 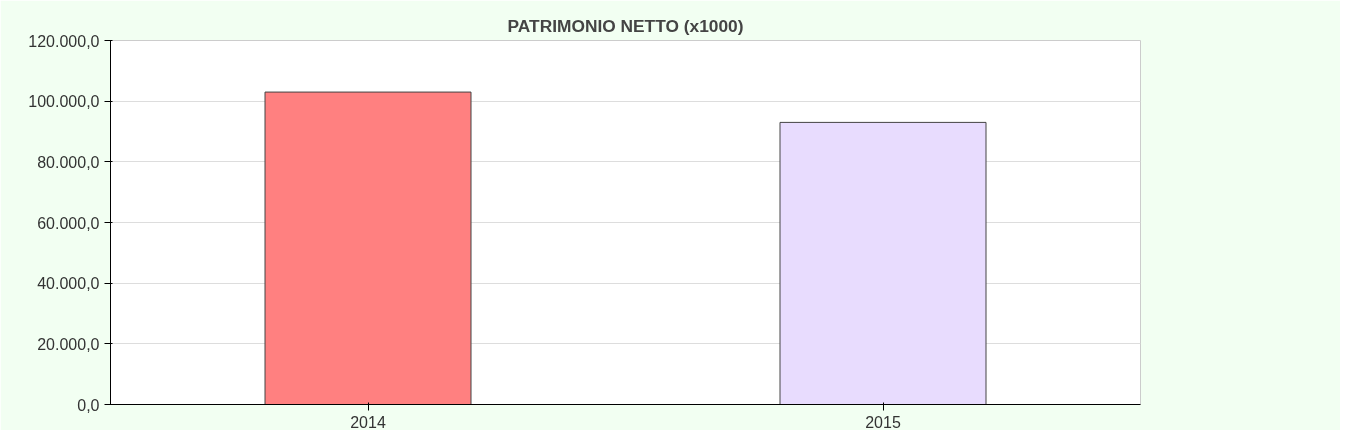 I want to click on x-tick-label: 2014, so click(x=368, y=422).